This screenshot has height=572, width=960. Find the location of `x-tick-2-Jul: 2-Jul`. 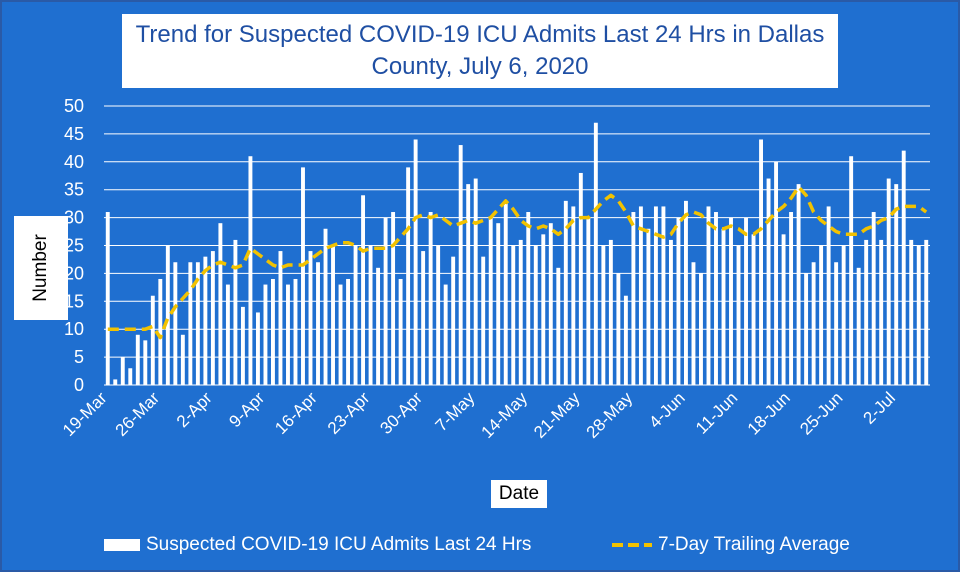

x-tick-2-Jul: 2-Jul is located at coordinates (879, 407).